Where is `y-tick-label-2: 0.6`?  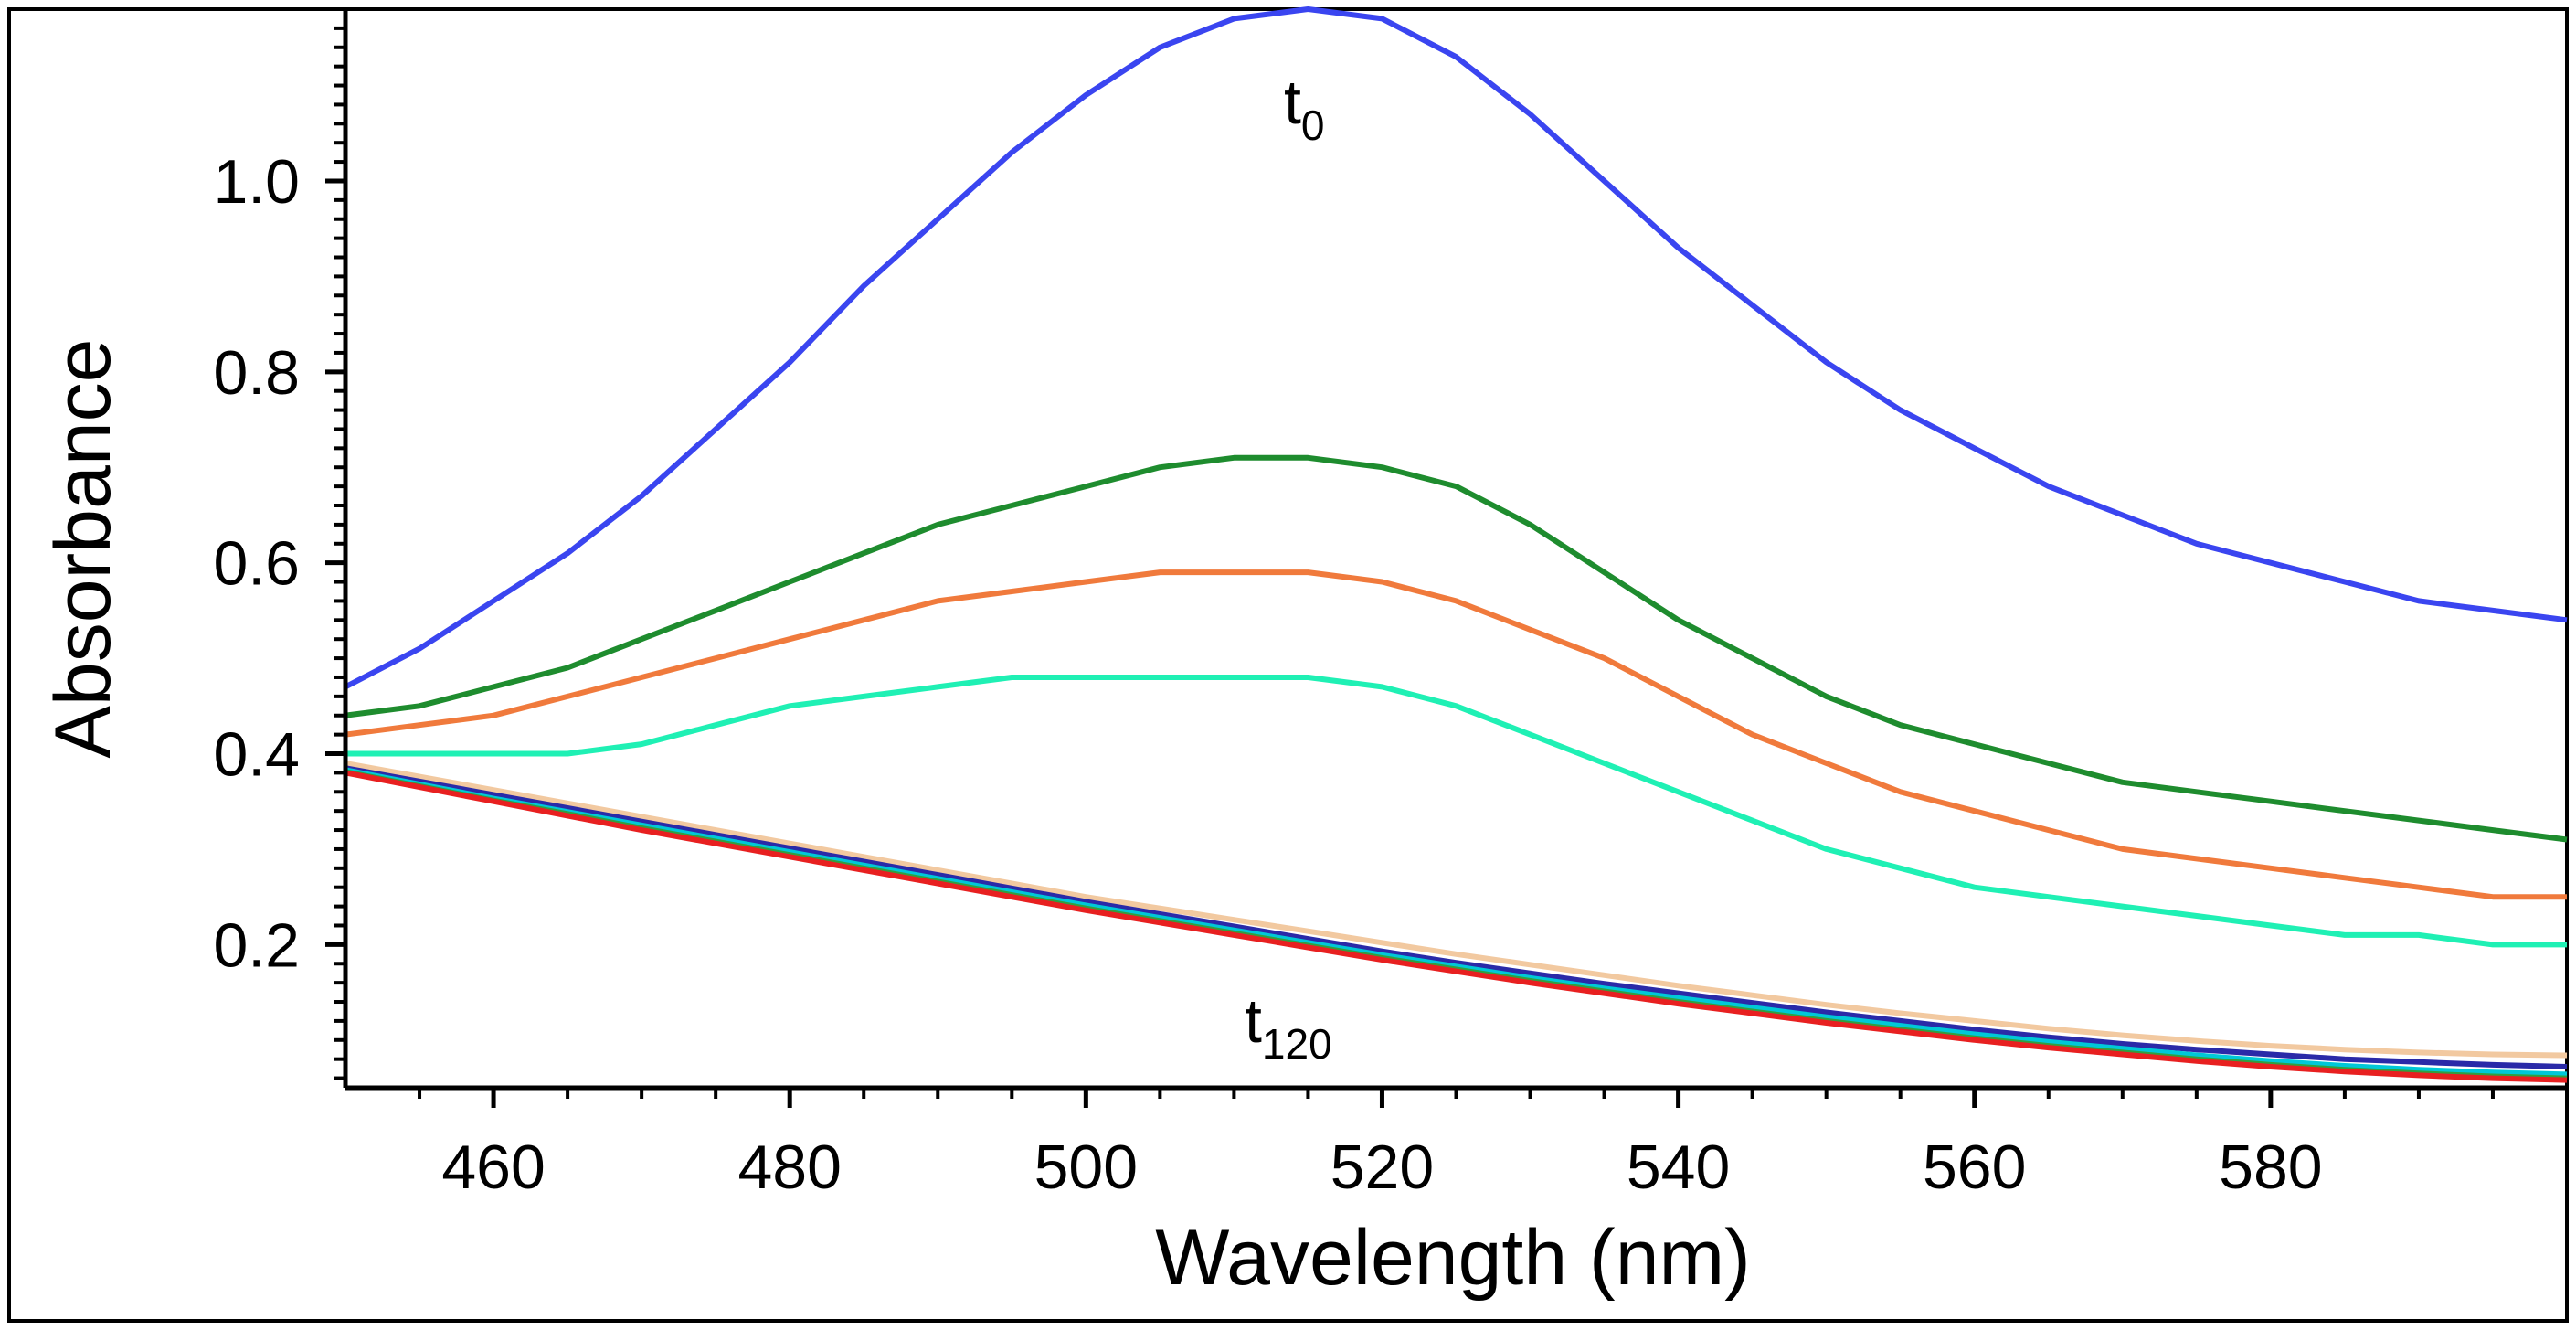 y-tick-label-2: 0.6 is located at coordinates (256, 564).